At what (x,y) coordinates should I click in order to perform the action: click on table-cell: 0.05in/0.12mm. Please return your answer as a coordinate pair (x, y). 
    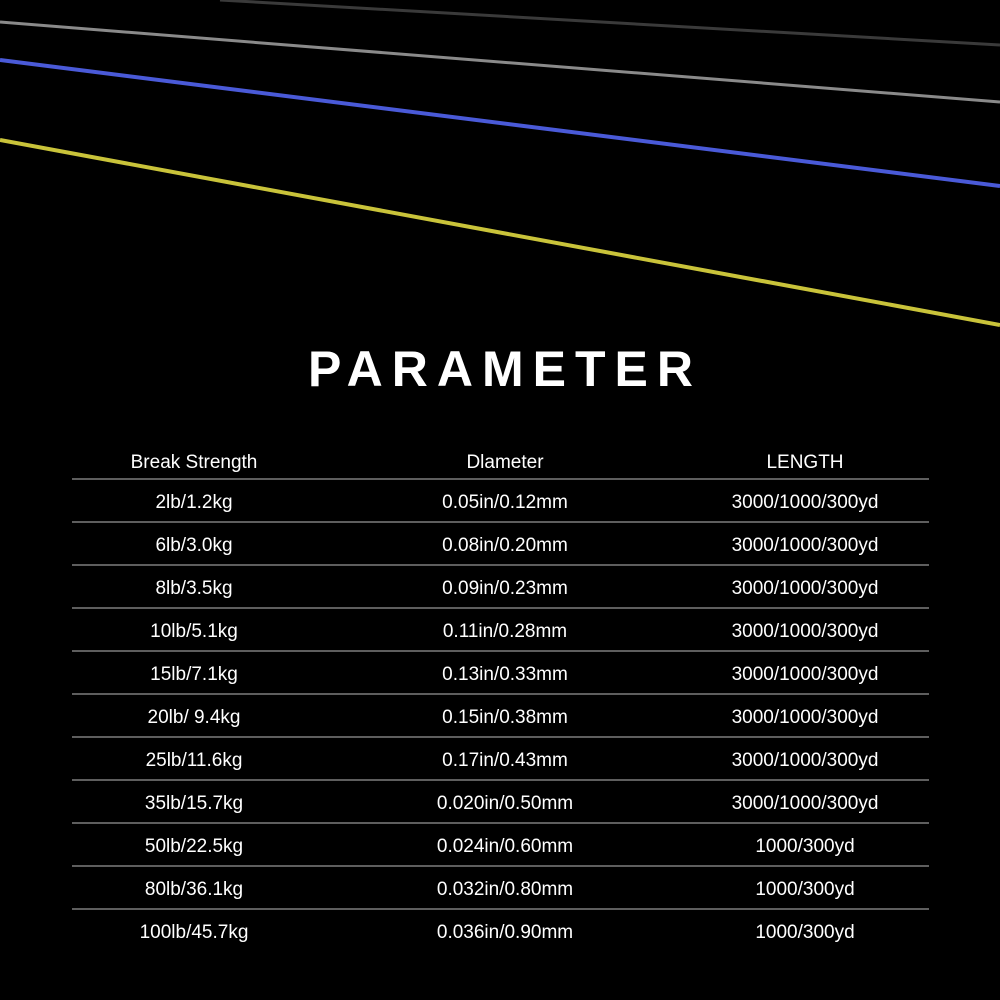
    Looking at the image, I should click on (505, 502).